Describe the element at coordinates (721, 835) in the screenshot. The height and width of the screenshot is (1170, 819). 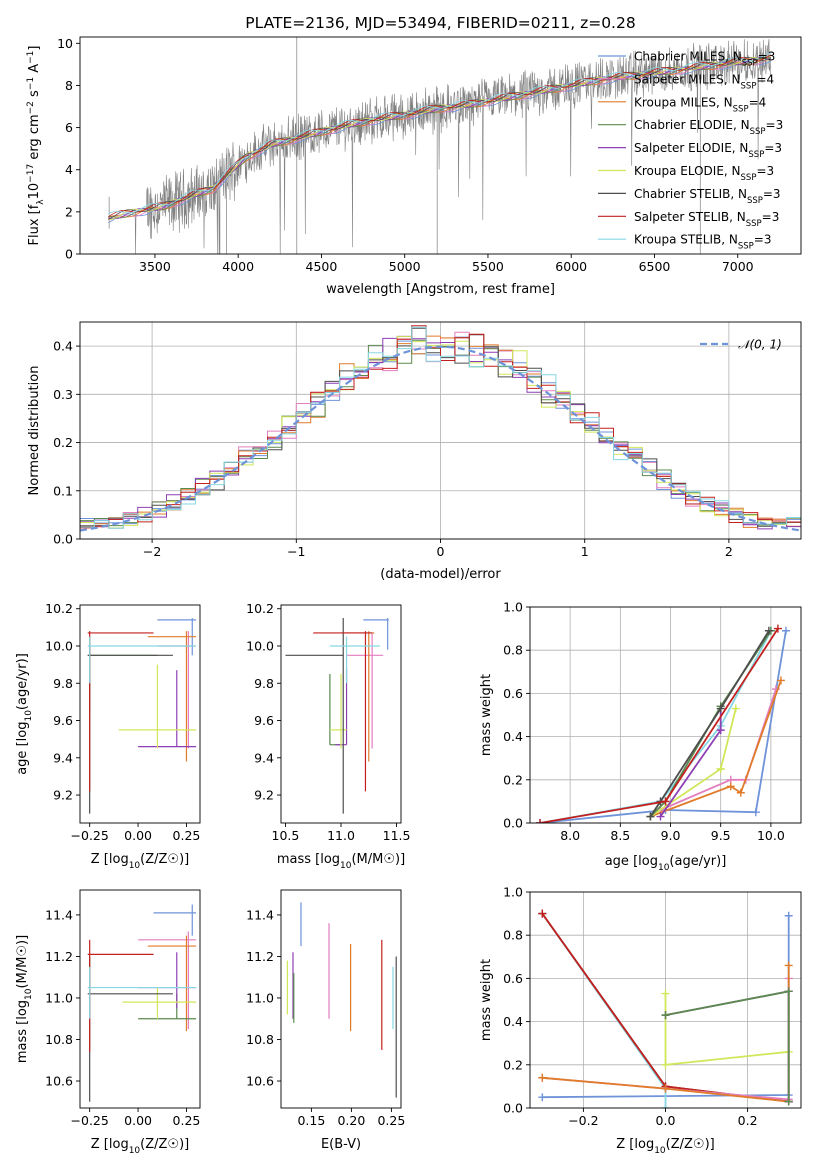
I see `x-tick-label: 9.5` at that location.